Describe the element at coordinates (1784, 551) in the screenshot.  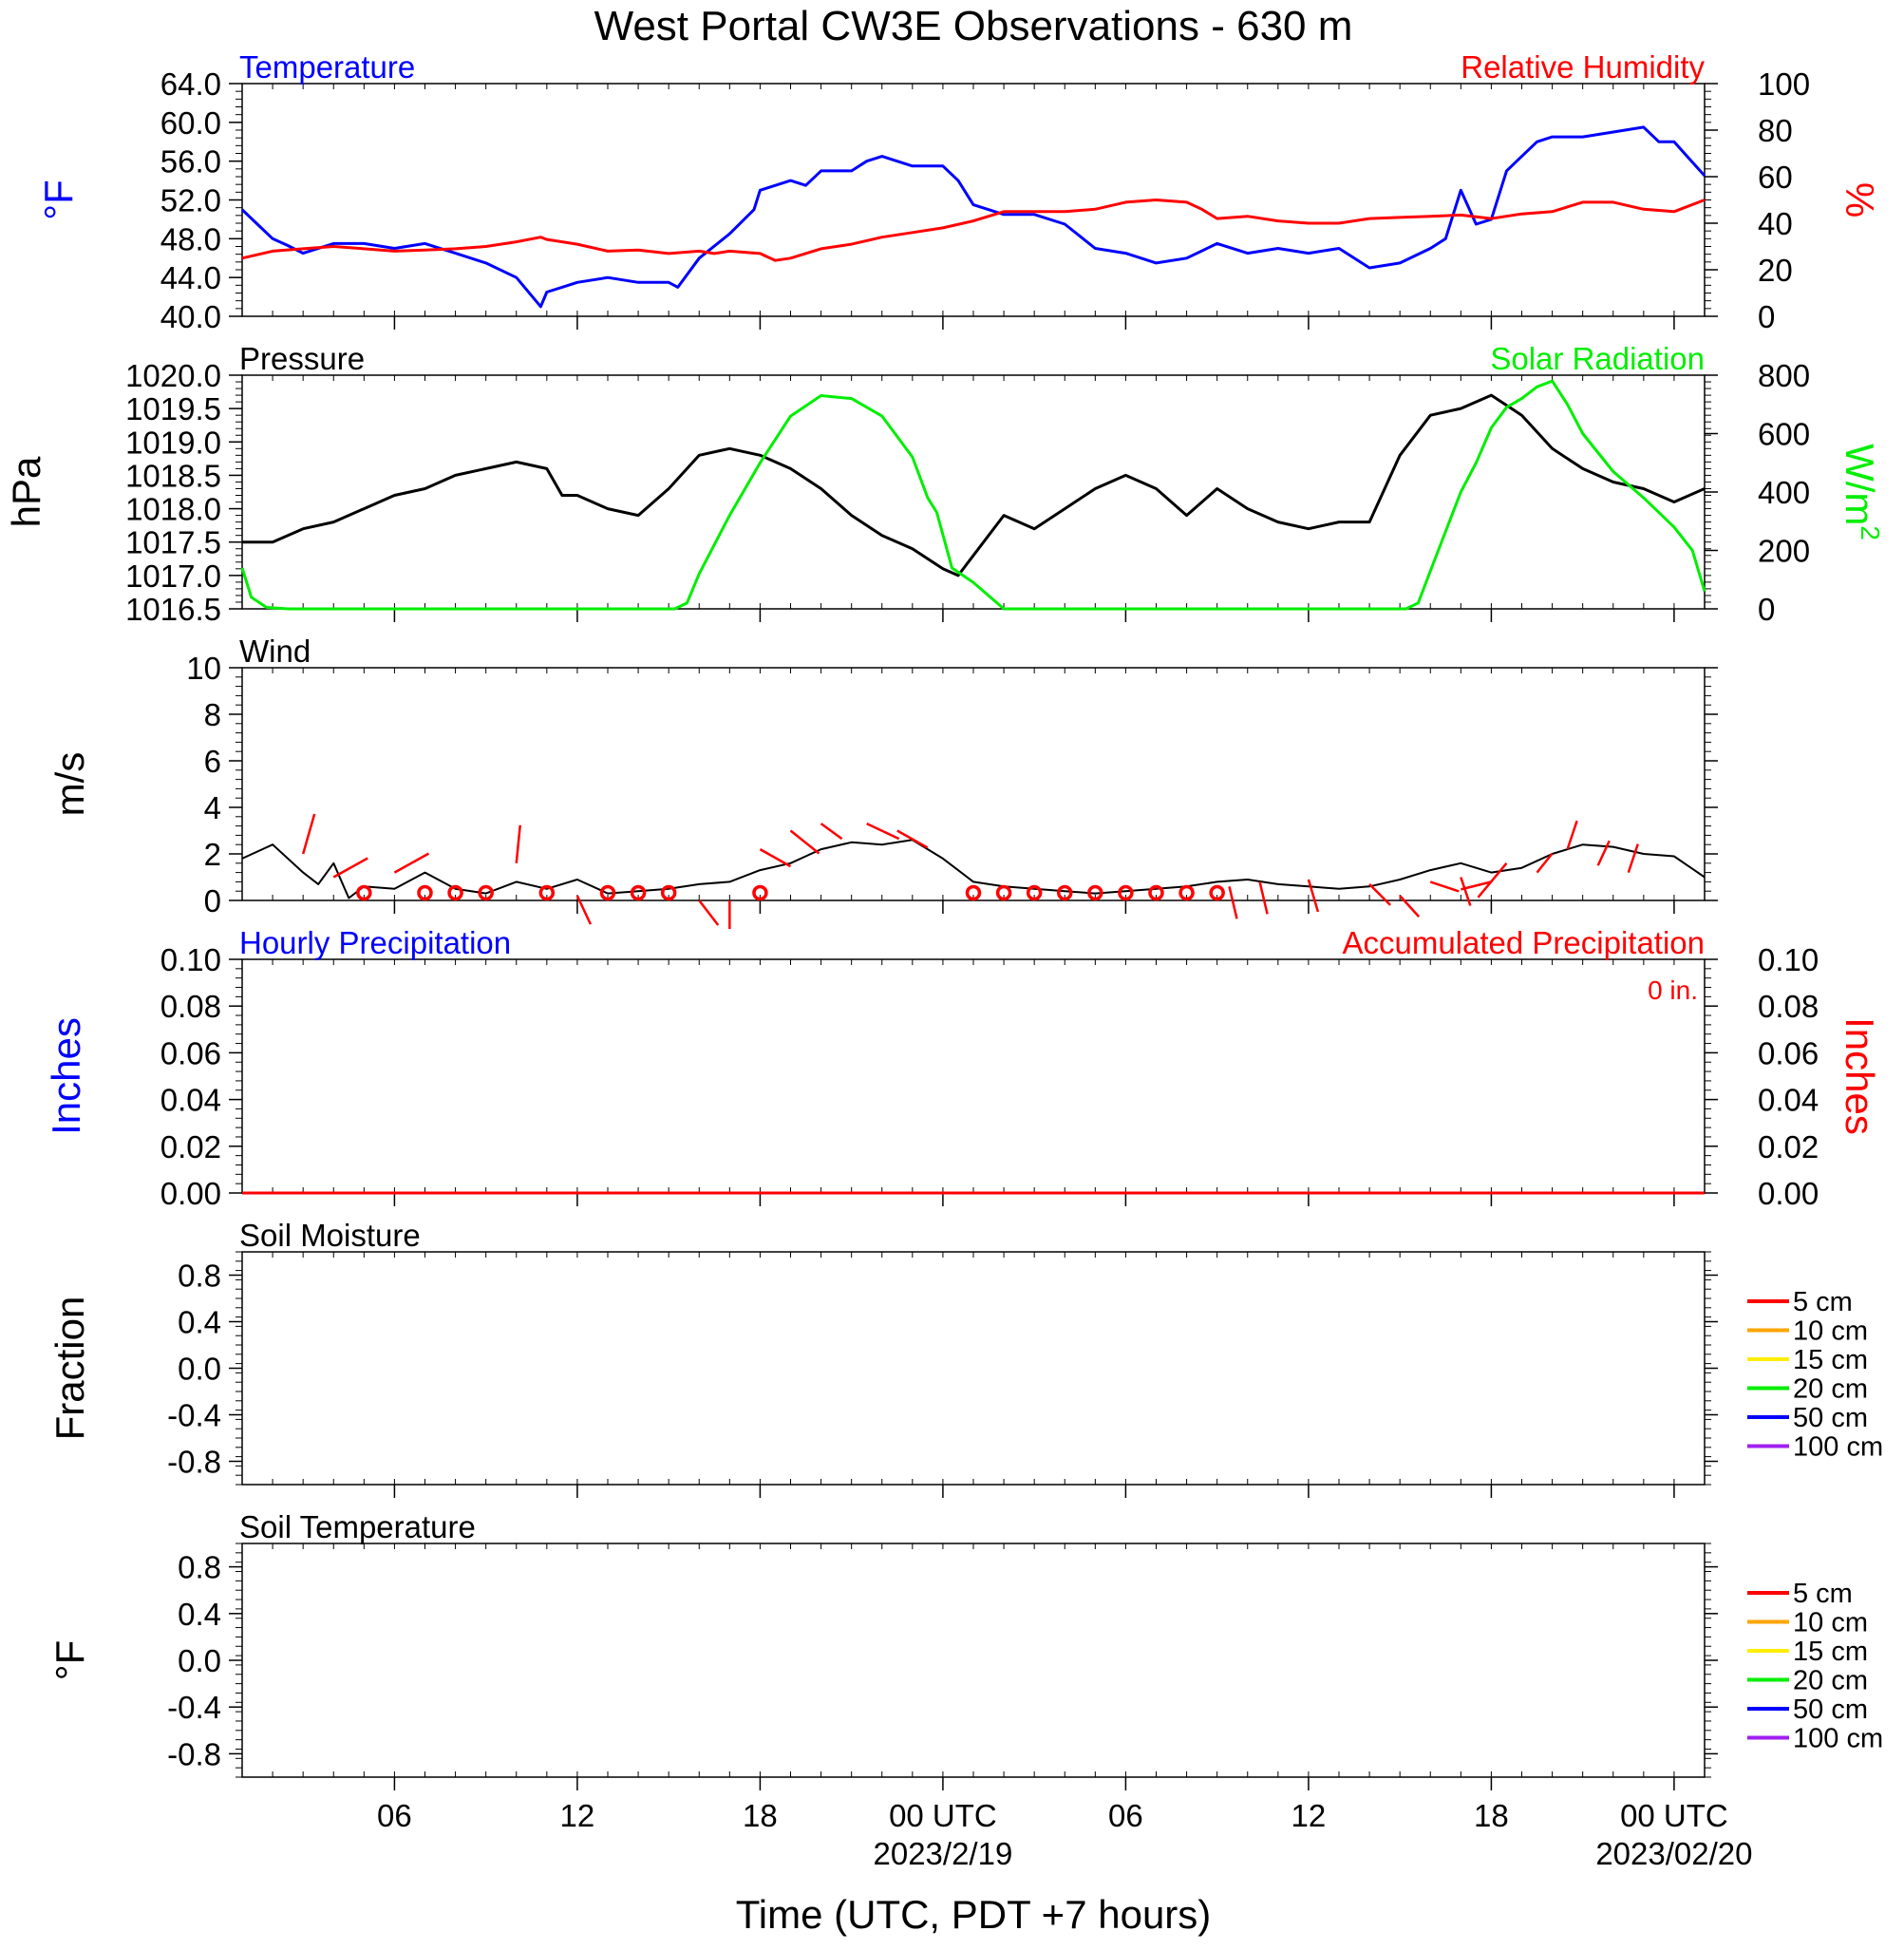
I see `y-right-tick-label: 200` at that location.